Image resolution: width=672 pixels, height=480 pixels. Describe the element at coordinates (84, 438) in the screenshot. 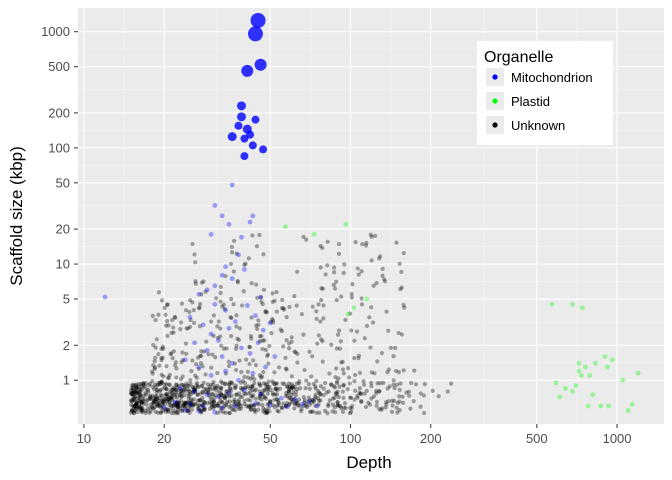

I see `x-tick-label: 10` at that location.